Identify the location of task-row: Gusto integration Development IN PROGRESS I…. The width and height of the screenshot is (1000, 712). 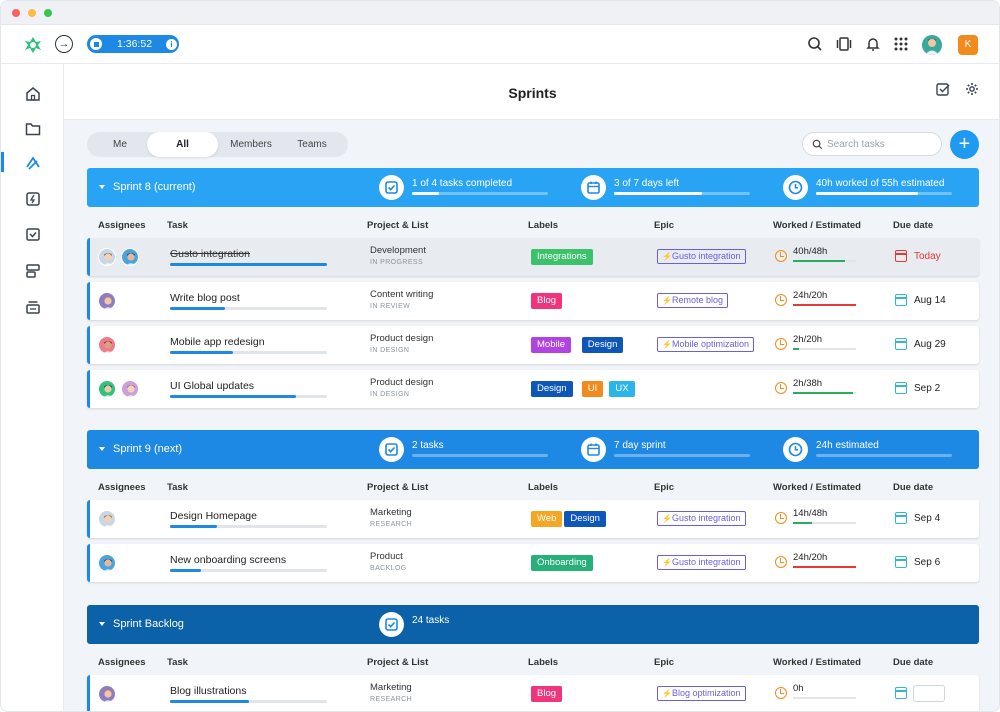
(533, 257).